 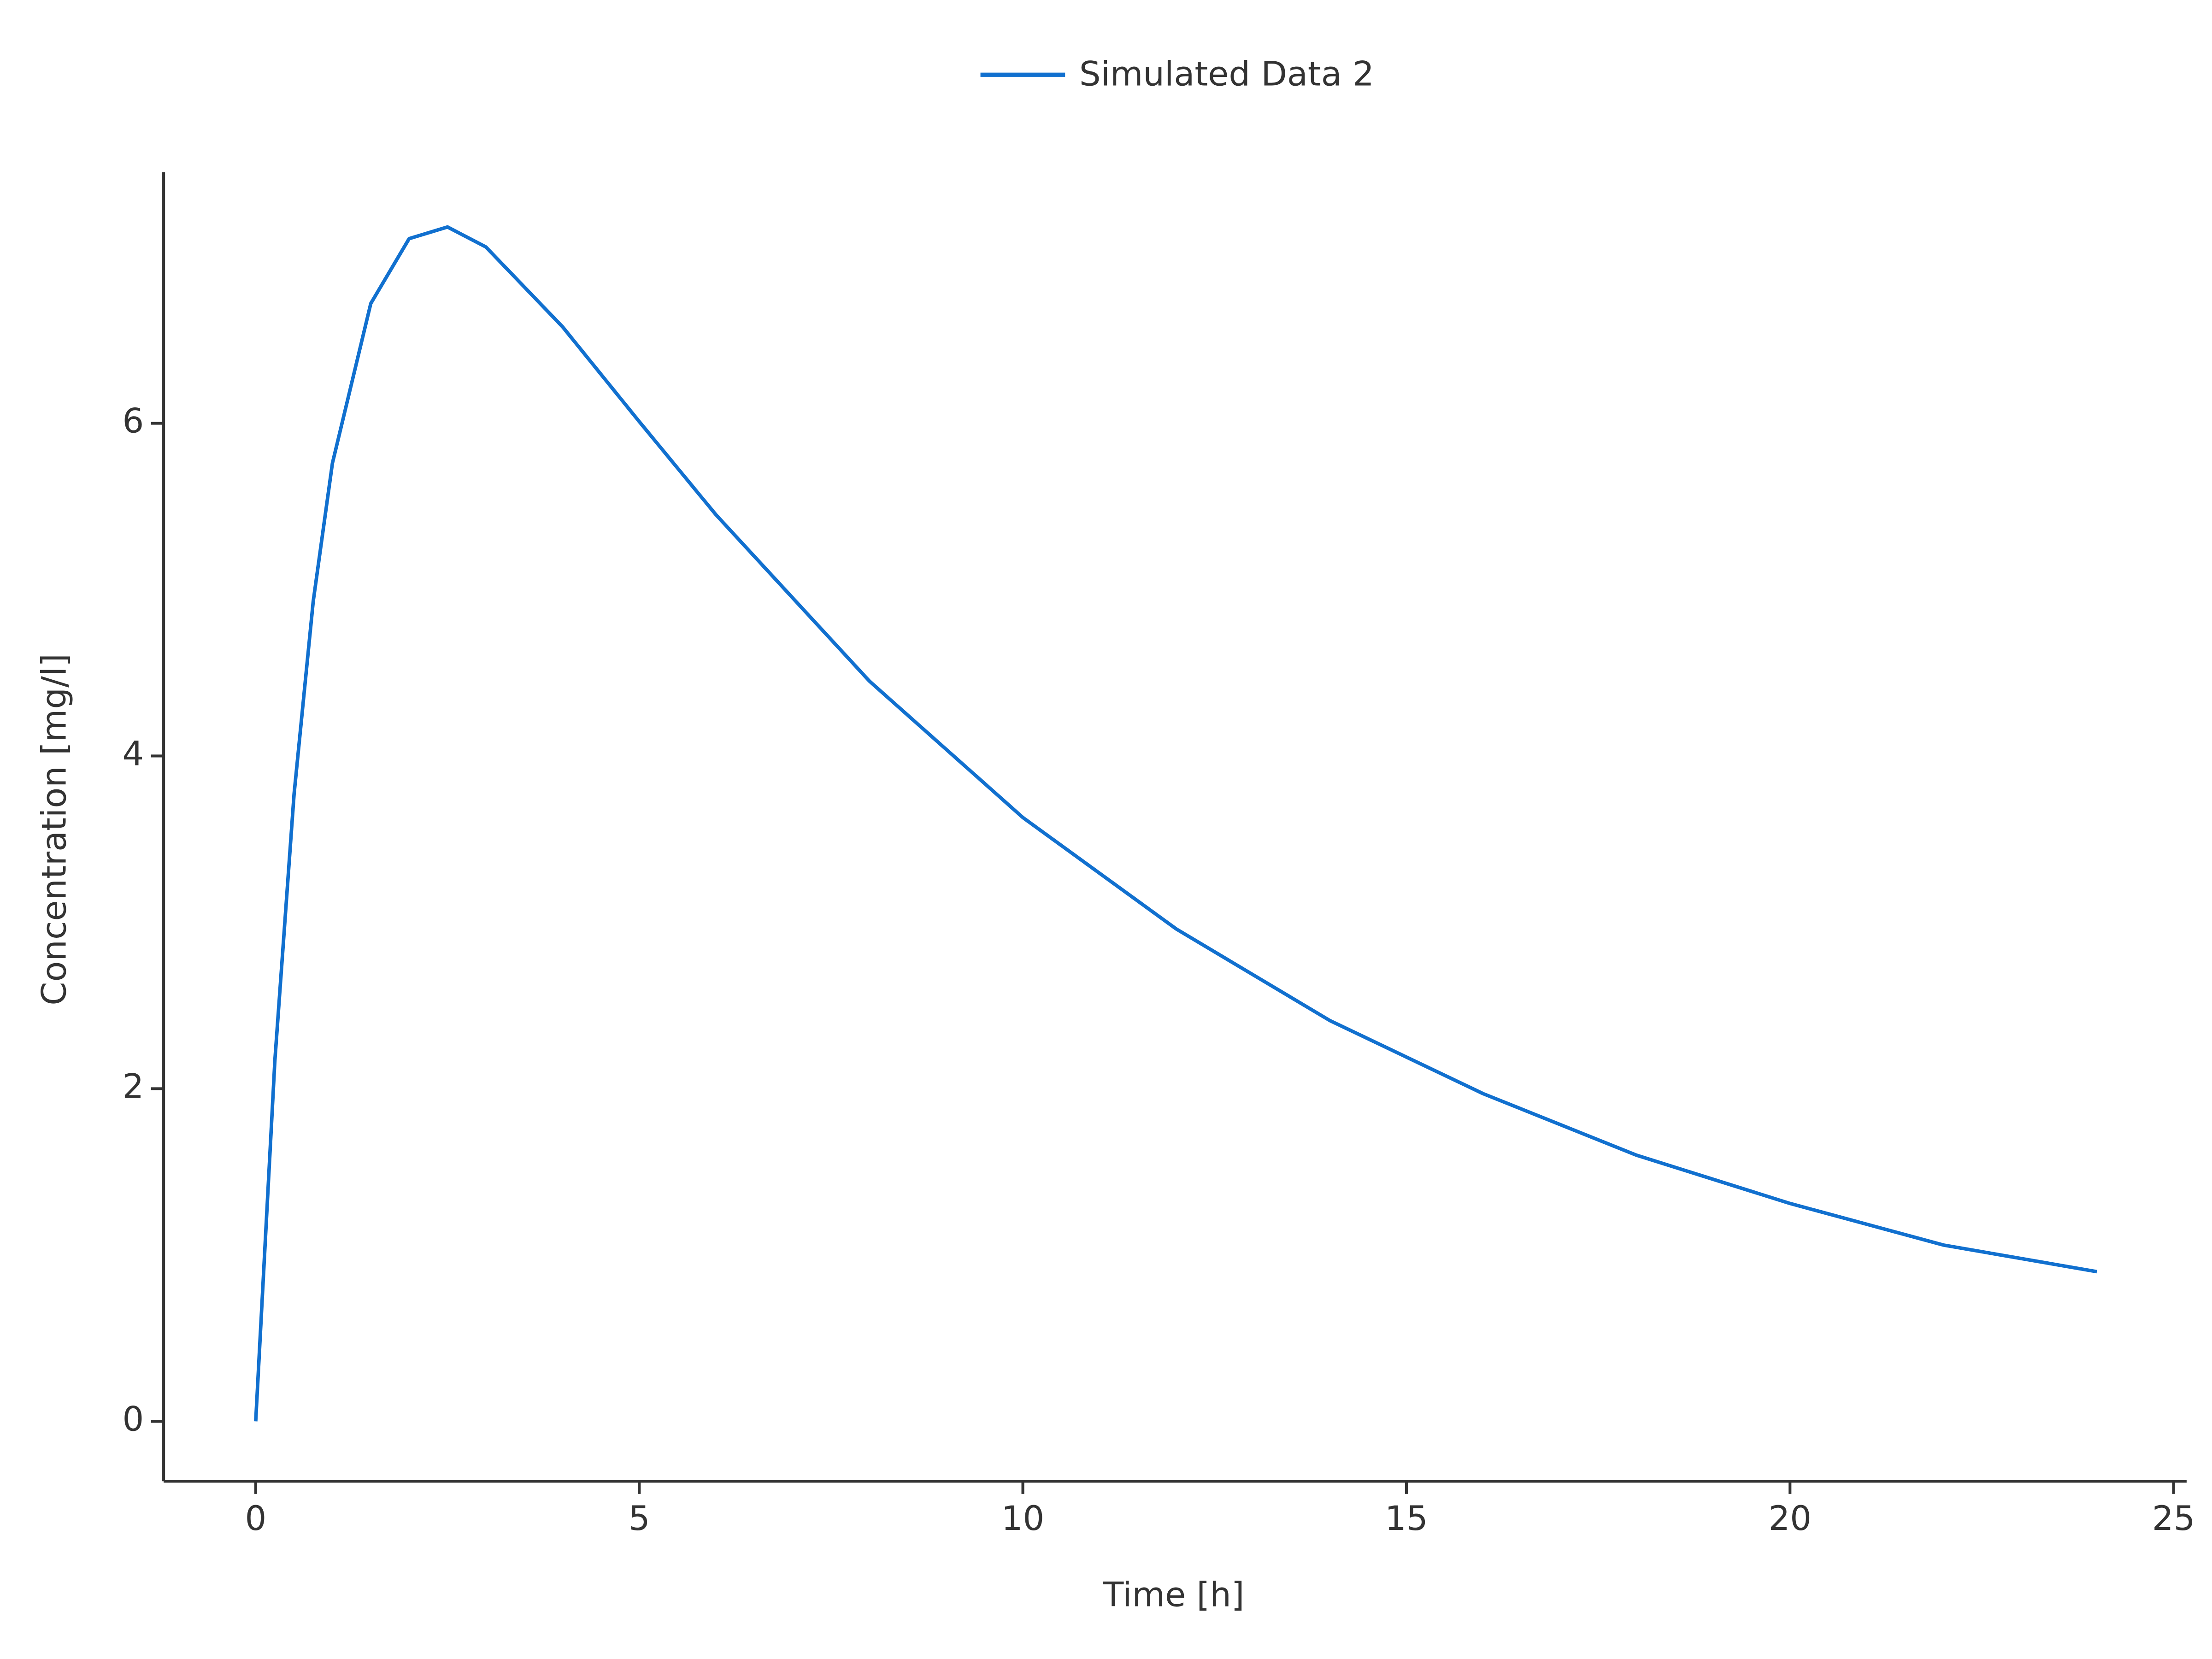 What do you see at coordinates (1022, 1518) in the screenshot?
I see `x-tick-label: 10` at bounding box center [1022, 1518].